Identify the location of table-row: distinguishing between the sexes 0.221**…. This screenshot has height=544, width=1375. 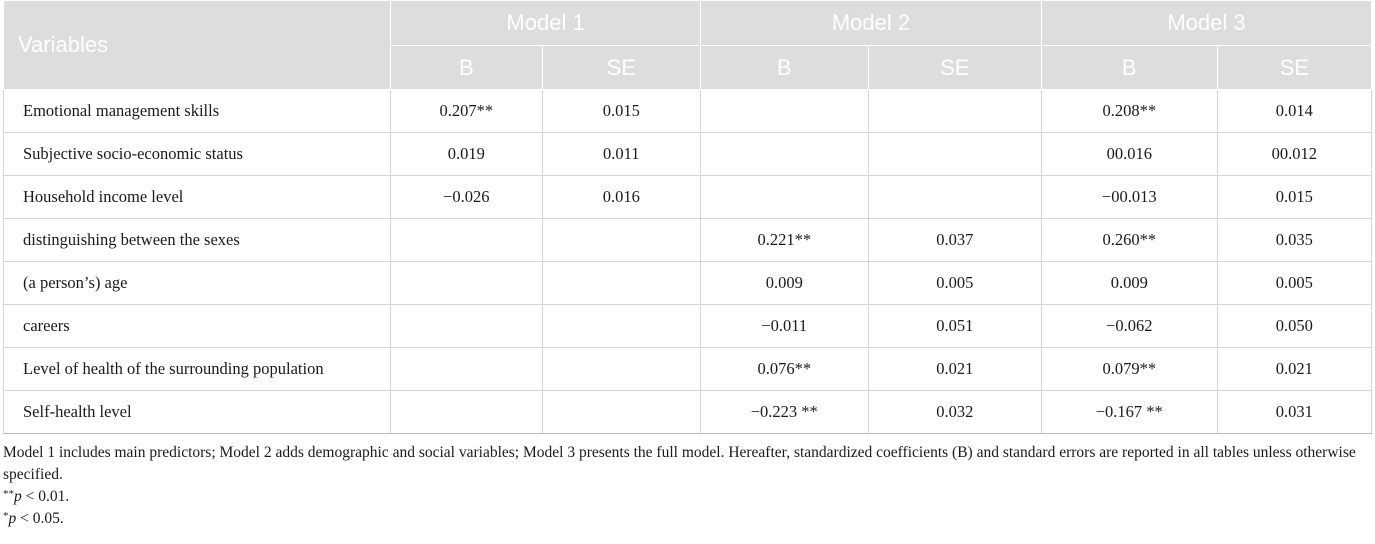
(687, 240).